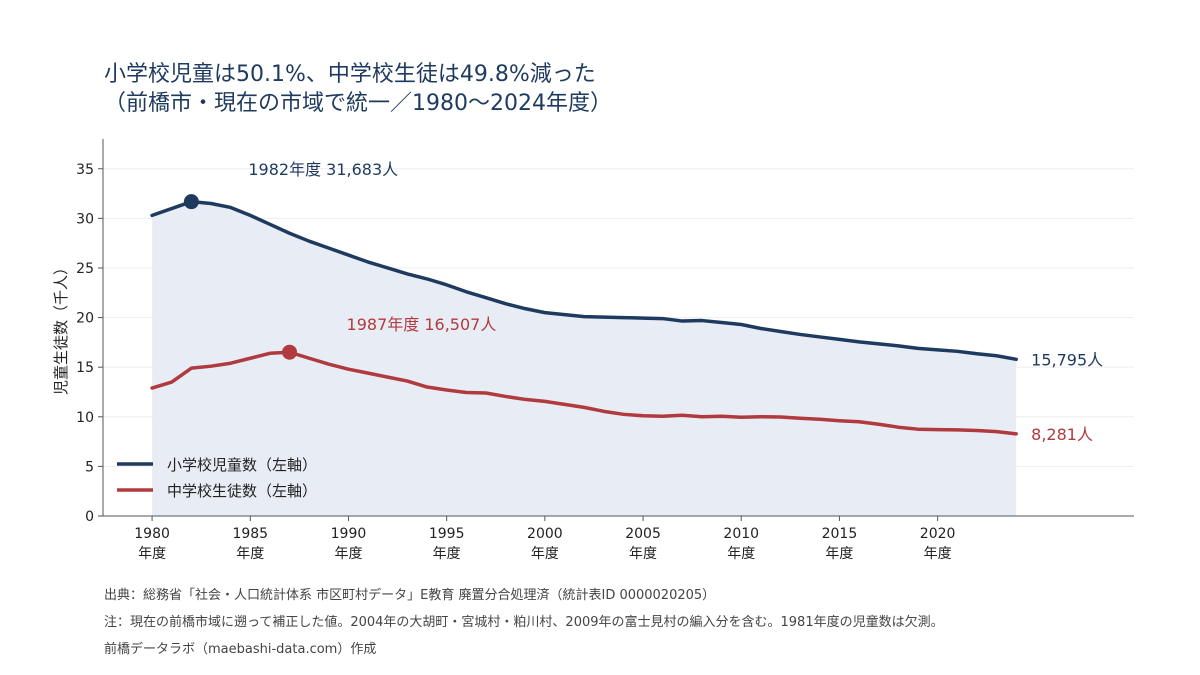  What do you see at coordinates (85, 368) in the screenshot?
I see `y-tick-label: 15` at bounding box center [85, 368].